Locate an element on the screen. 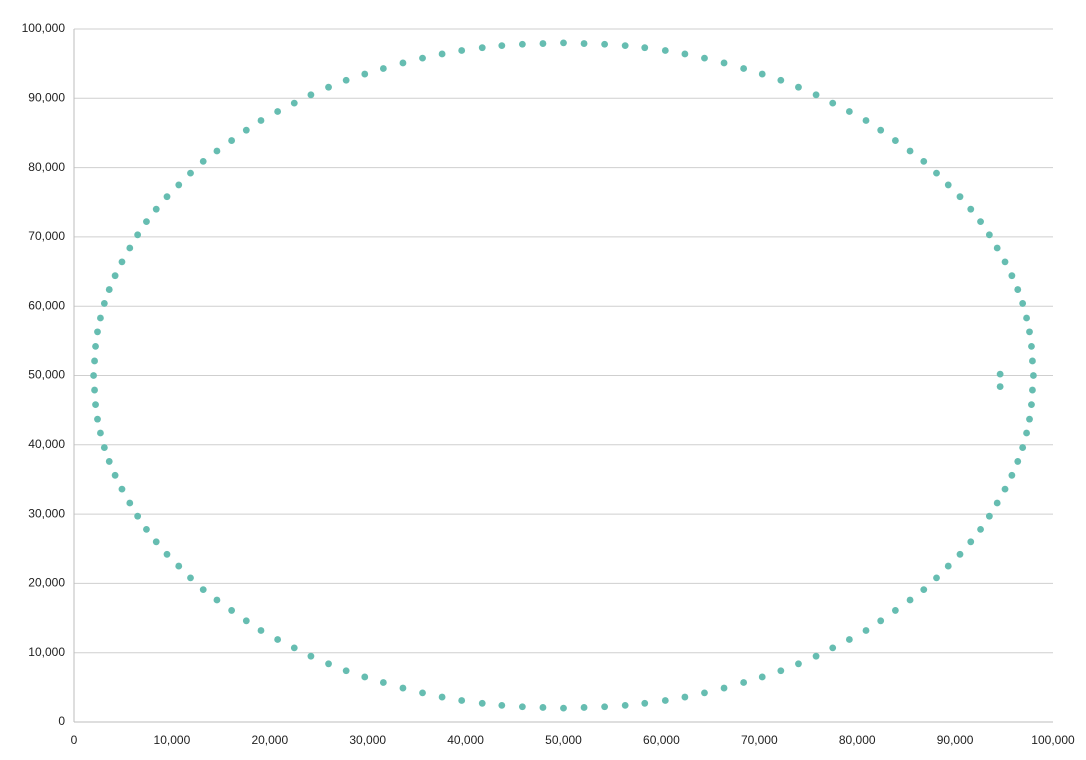  y-tick-label: 60,000 is located at coordinates (46, 305).